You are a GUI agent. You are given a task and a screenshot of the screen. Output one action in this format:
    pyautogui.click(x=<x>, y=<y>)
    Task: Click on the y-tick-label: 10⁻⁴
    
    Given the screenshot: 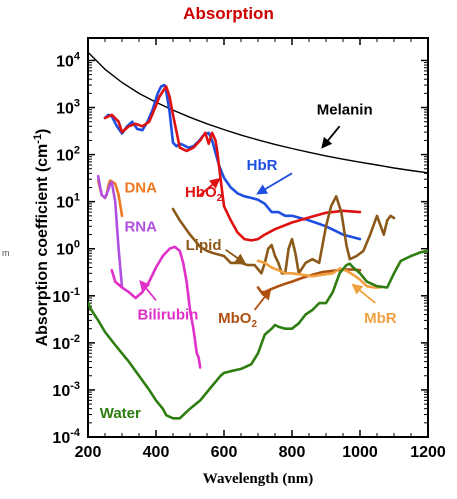 What is the action you would take?
    pyautogui.click(x=66, y=437)
    